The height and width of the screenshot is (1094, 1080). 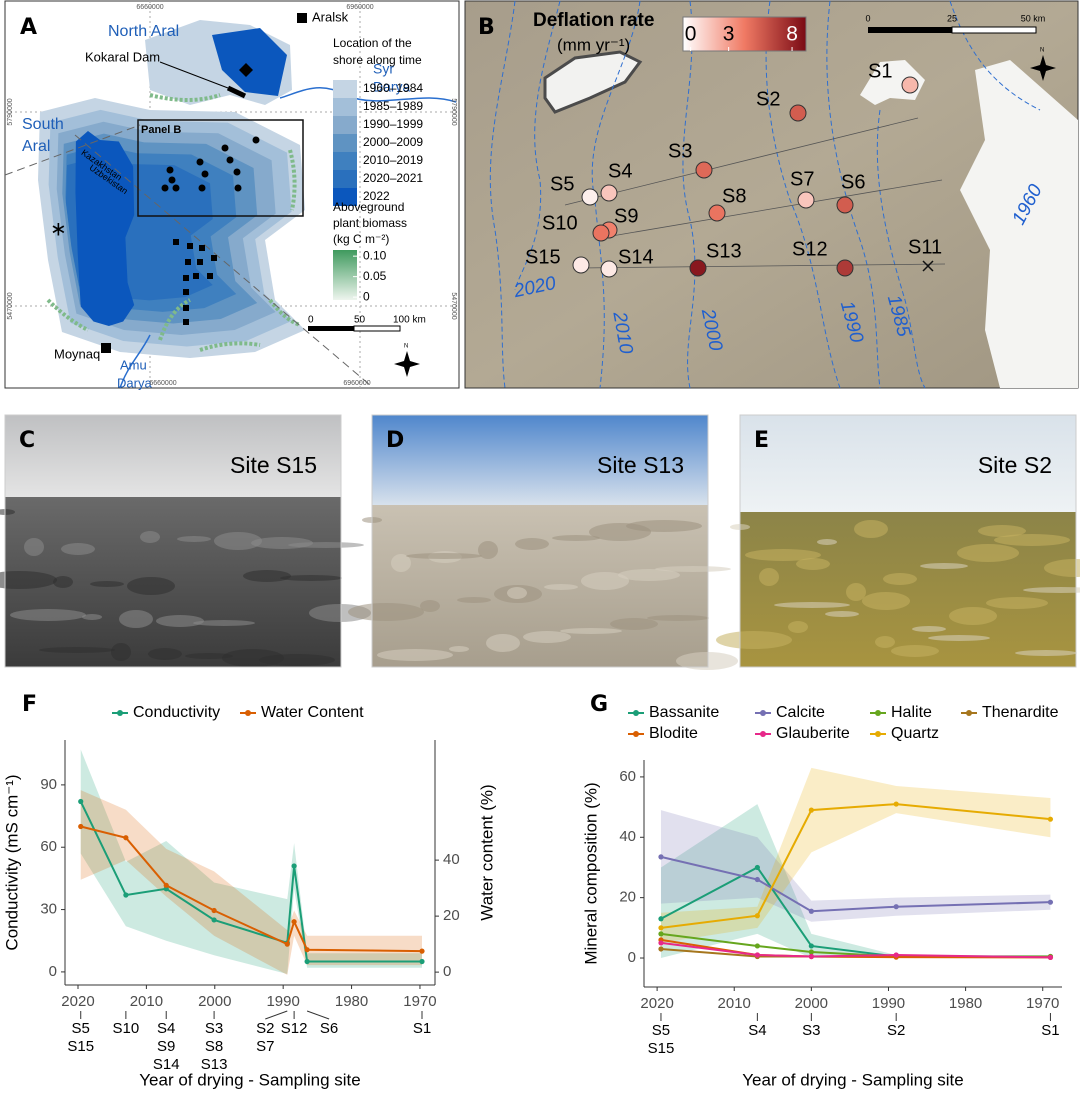 What do you see at coordinates (453, 111) in the screenshot?
I see `grid-label: 5790000` at bounding box center [453, 111].